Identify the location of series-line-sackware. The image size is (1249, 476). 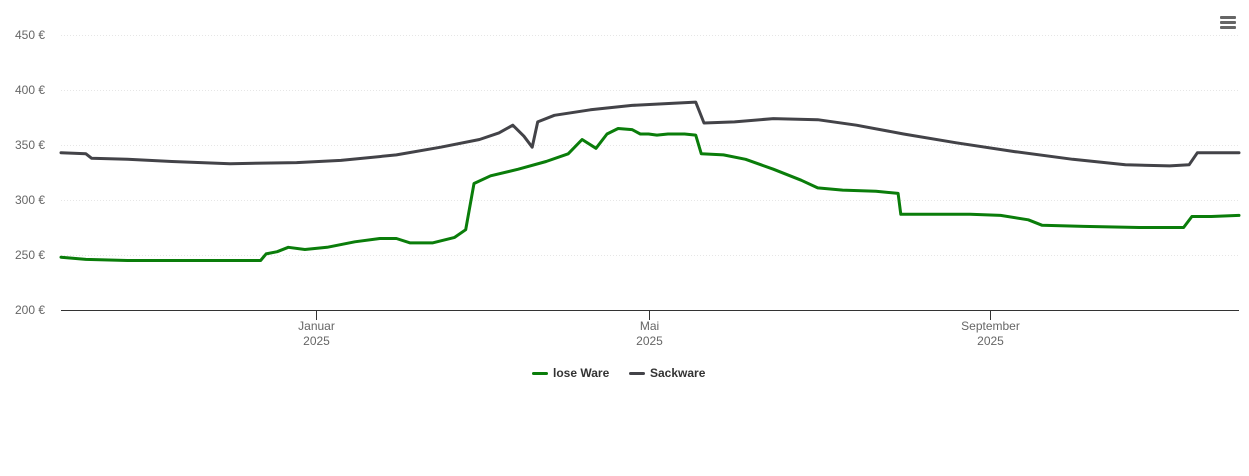
(650, 134).